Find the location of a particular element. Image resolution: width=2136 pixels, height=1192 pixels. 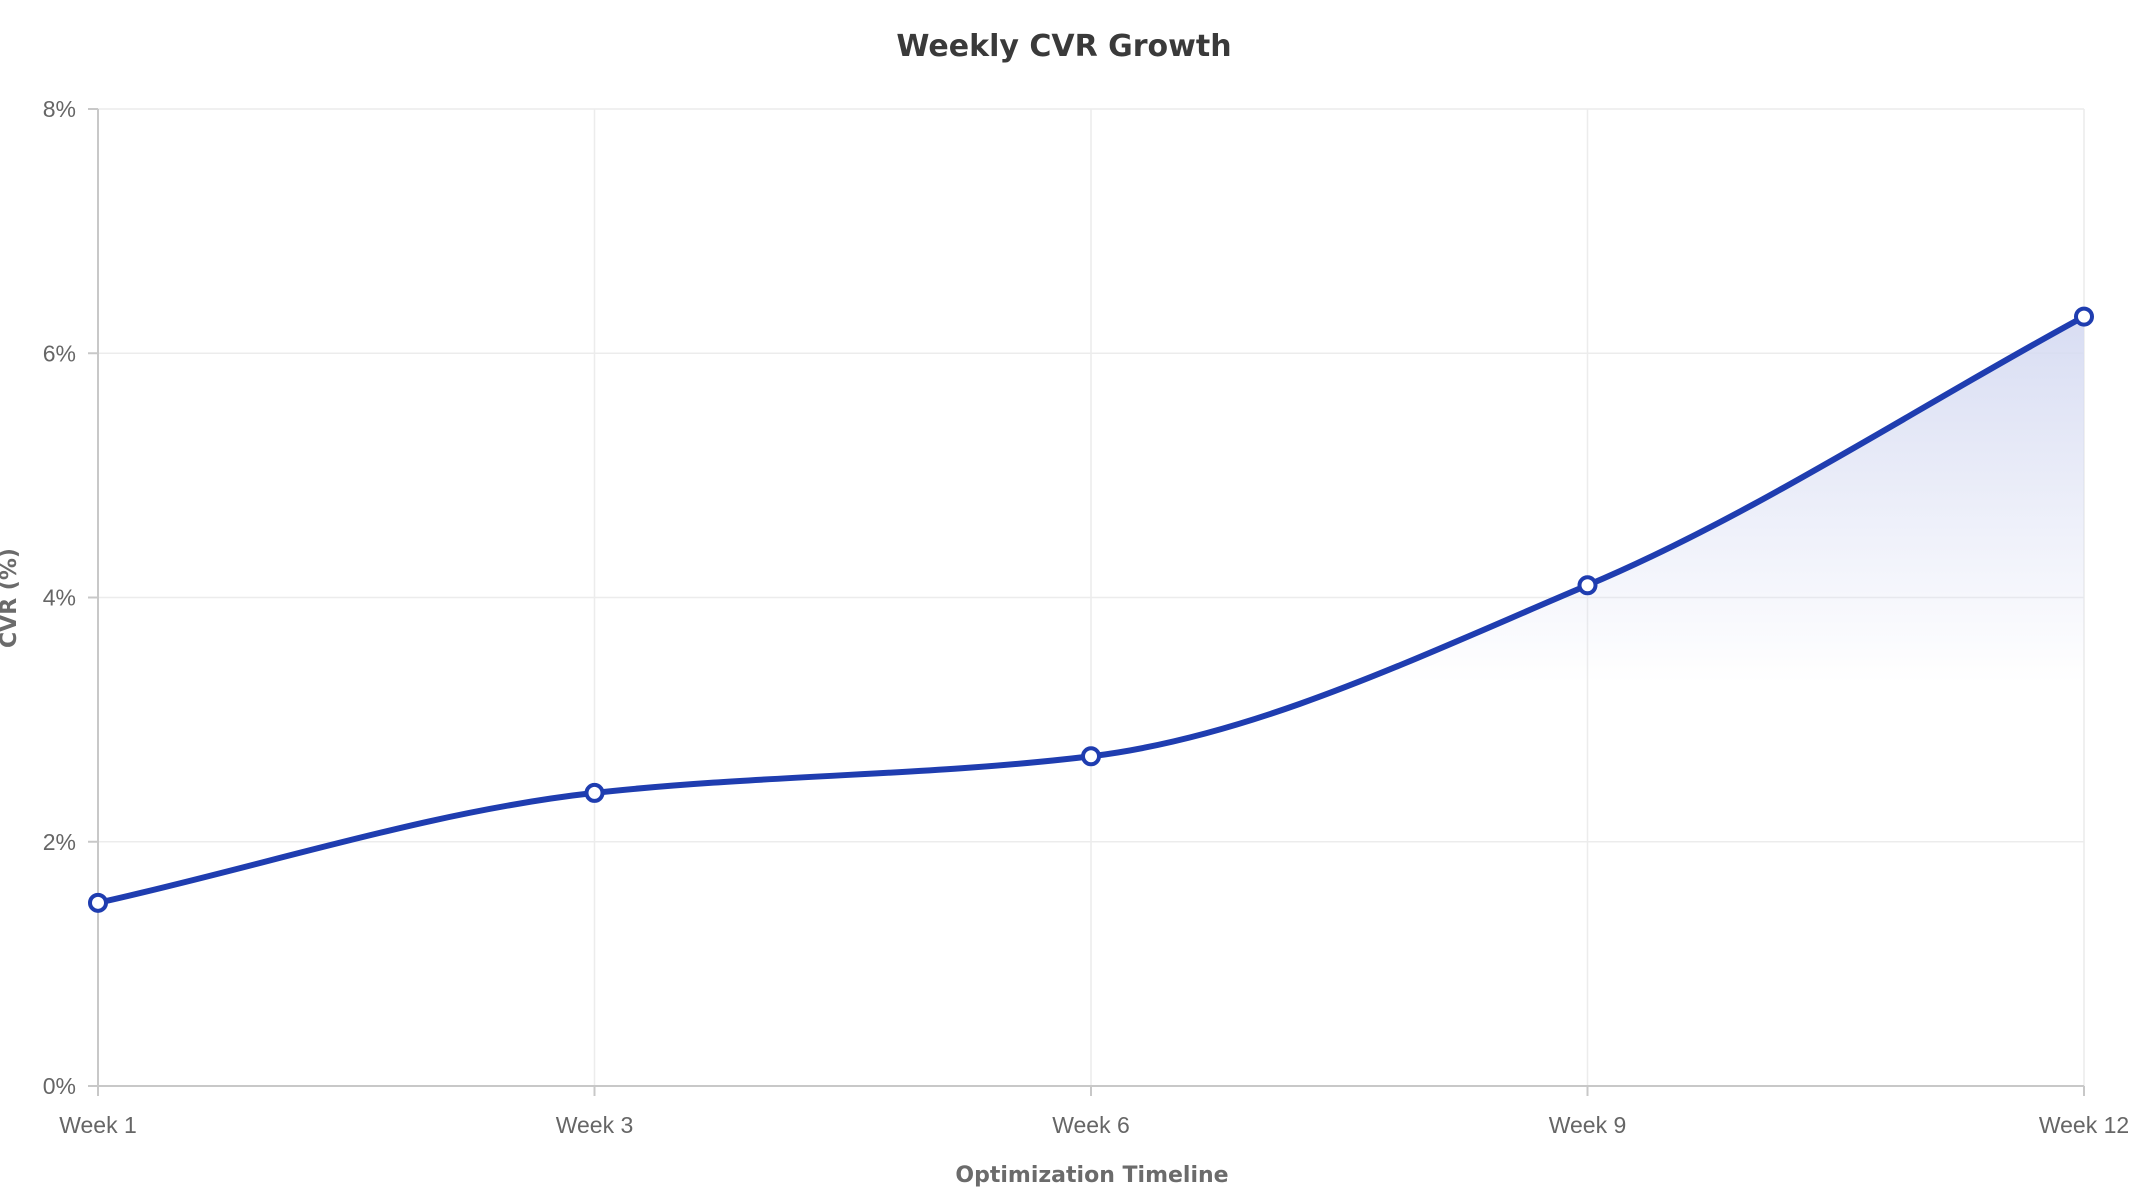

x-tick-label: Week 3 is located at coordinates (595, 1125).